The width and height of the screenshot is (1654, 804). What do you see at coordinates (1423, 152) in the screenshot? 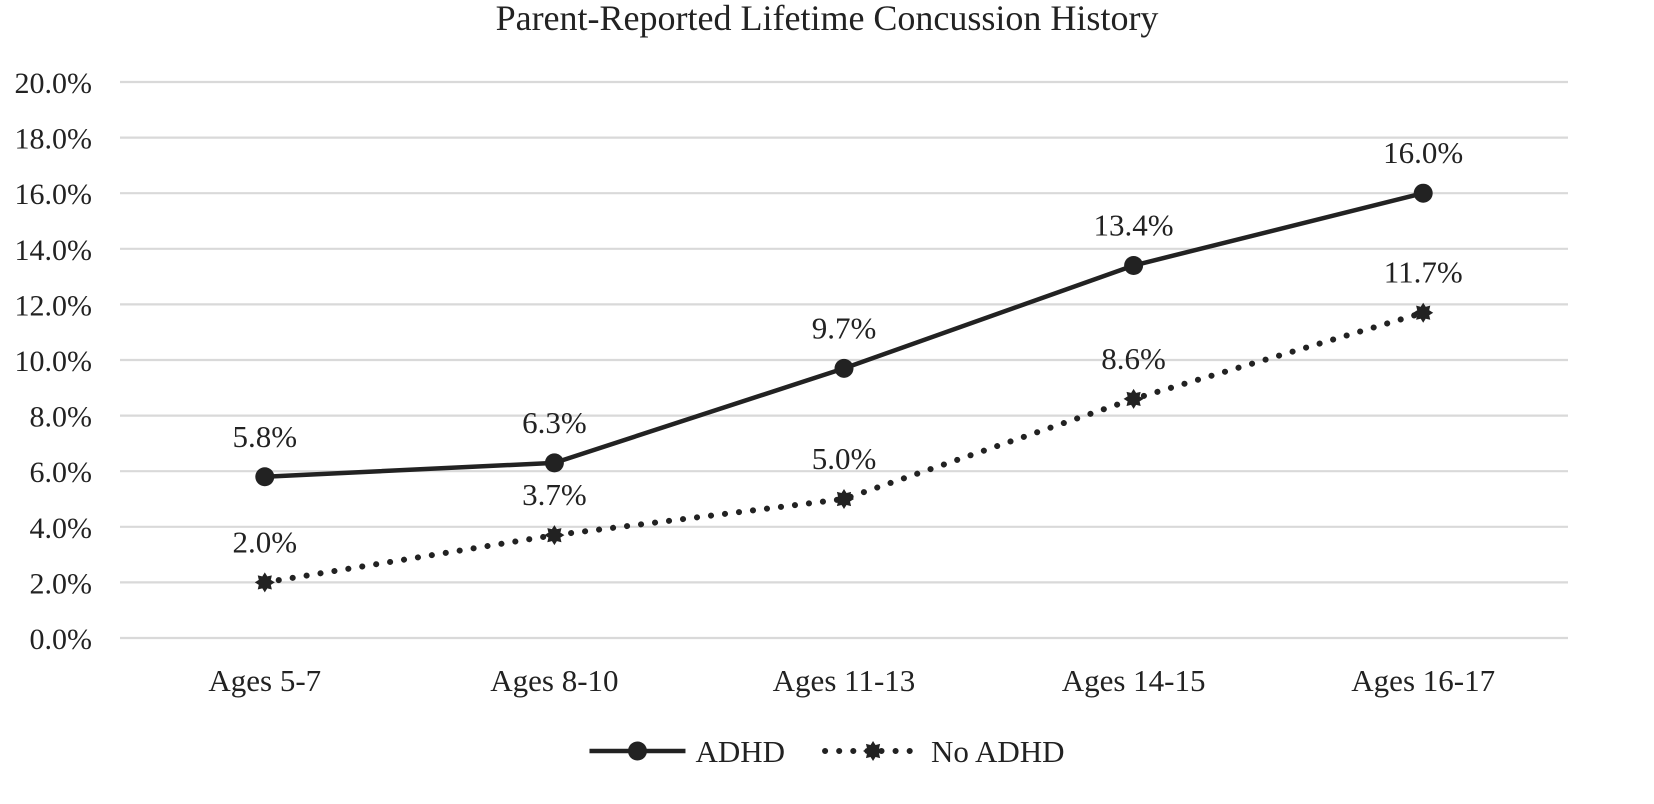
I see `data-label: 16.0%` at bounding box center [1423, 152].